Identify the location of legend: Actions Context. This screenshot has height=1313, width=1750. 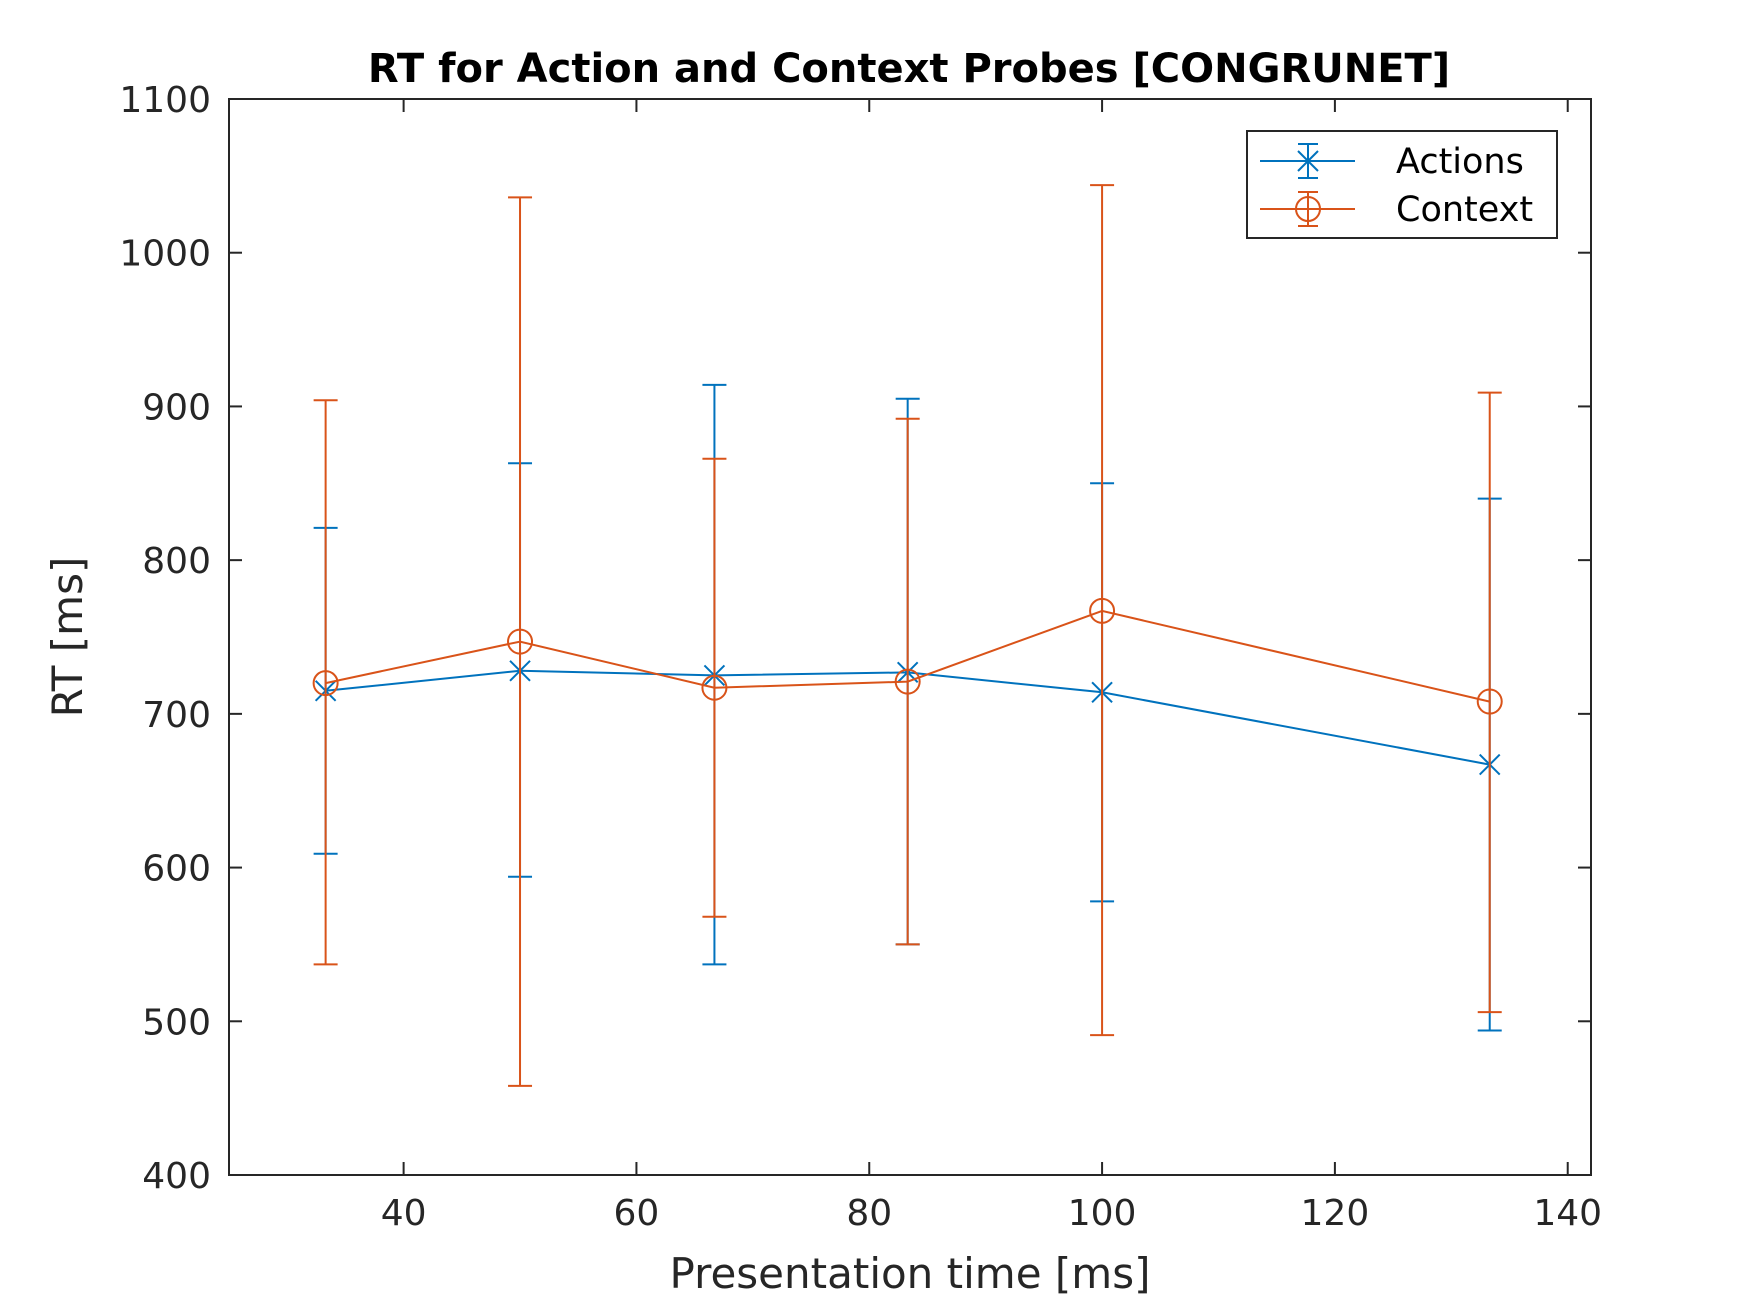
(1402, 184).